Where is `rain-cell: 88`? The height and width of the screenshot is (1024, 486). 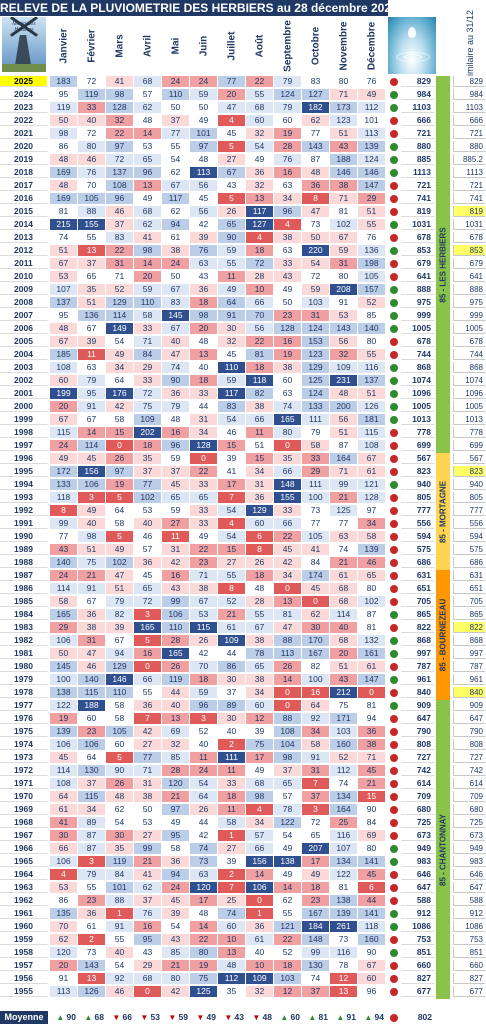 rain-cell: 88 is located at coordinates (288, 718).